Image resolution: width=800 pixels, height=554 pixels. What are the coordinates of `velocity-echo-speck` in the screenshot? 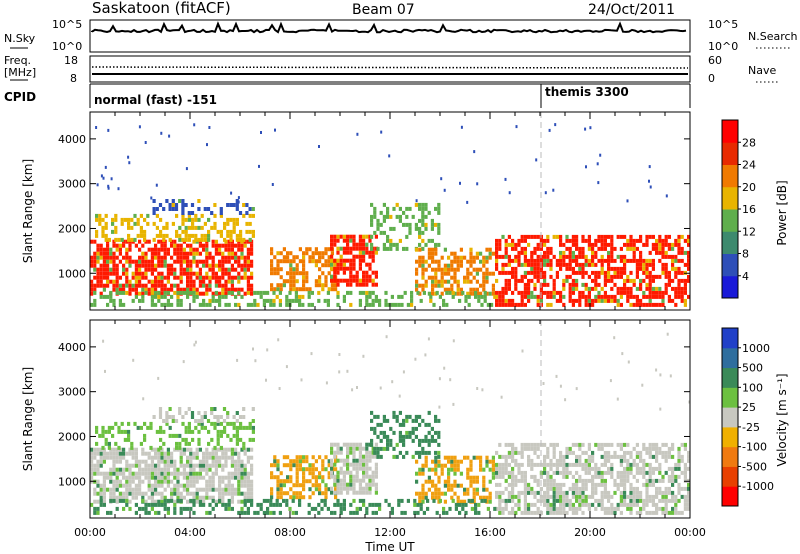 It's located at (392, 382).